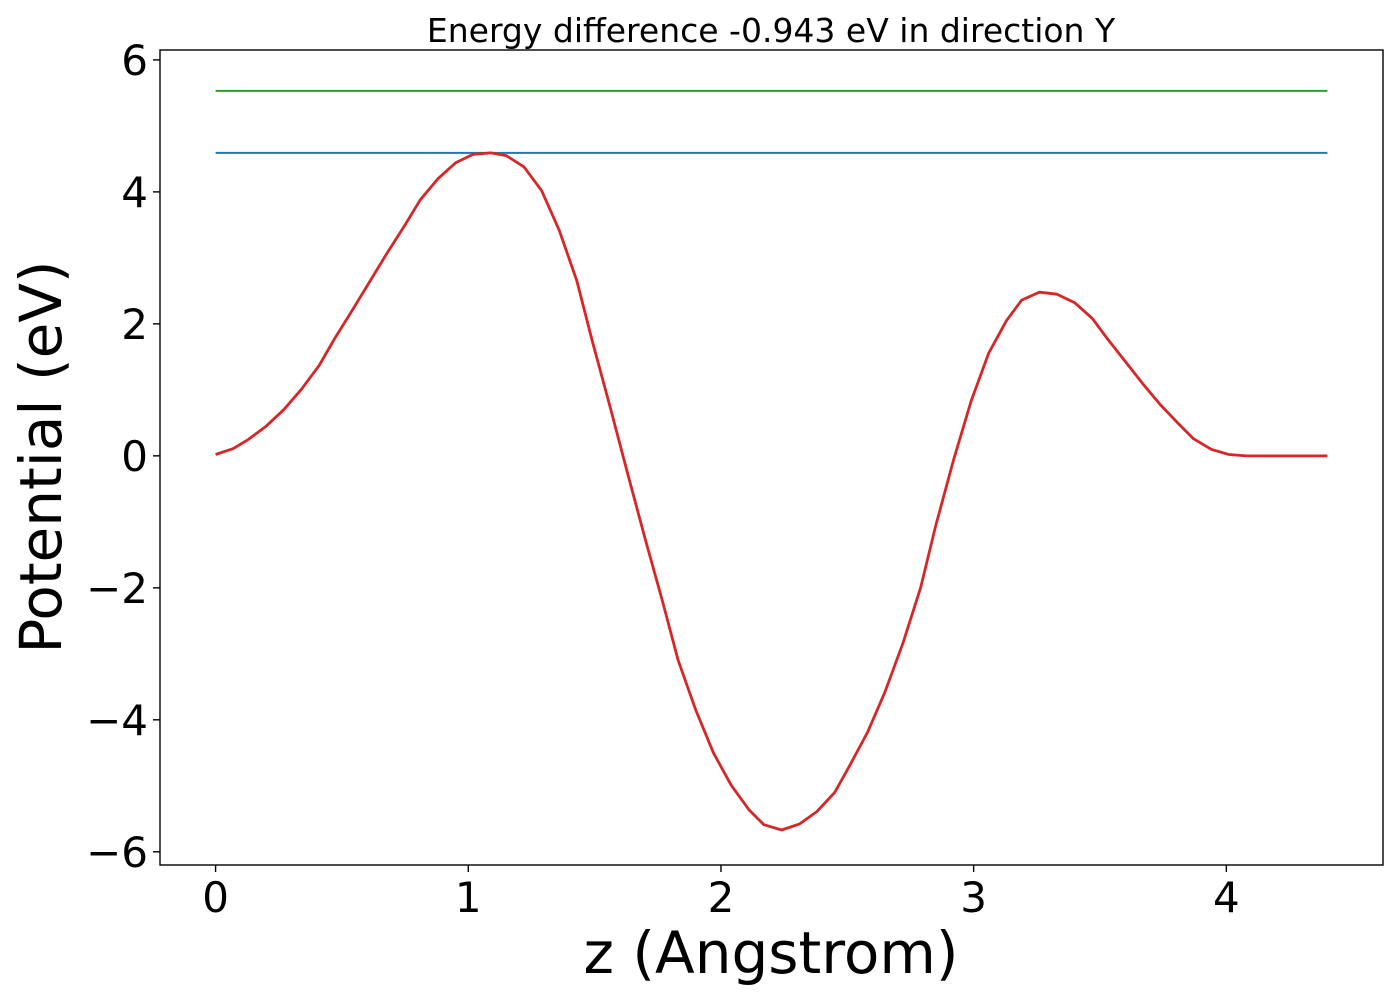  What do you see at coordinates (721, 897) in the screenshot?
I see `x-tick-label: 2` at bounding box center [721, 897].